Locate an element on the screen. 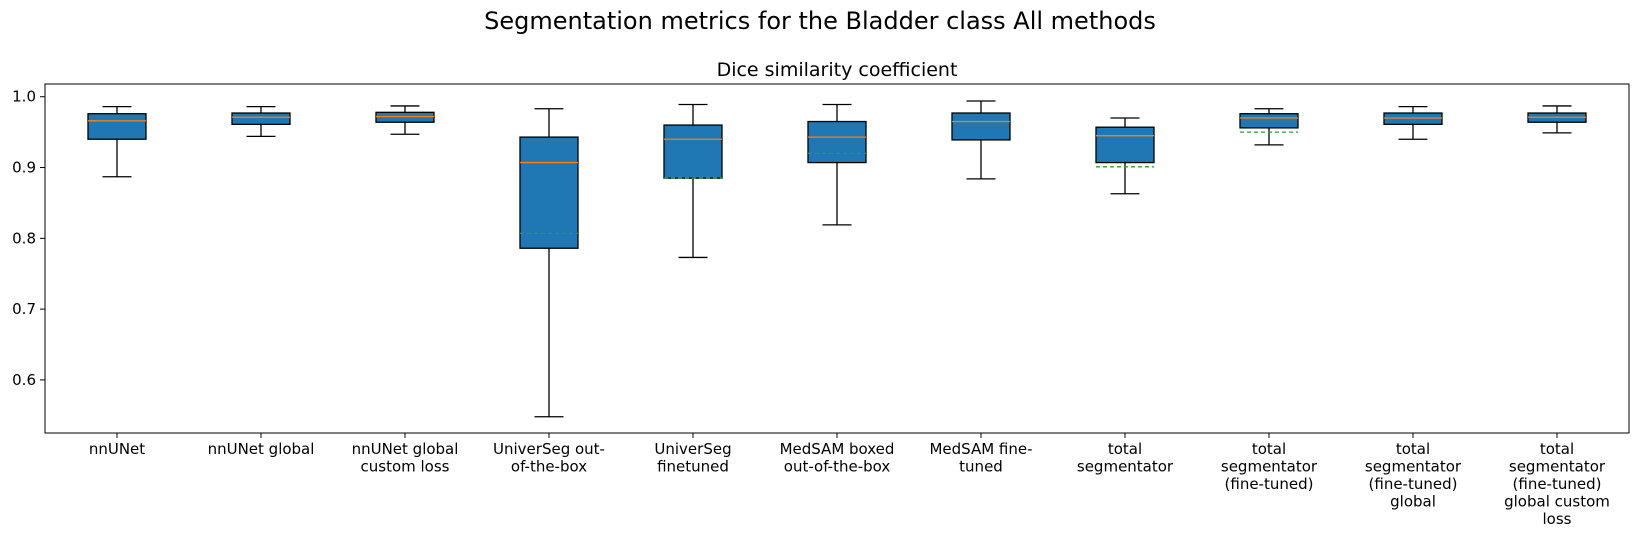  y-tick-label: 0.6 is located at coordinates (24, 380).